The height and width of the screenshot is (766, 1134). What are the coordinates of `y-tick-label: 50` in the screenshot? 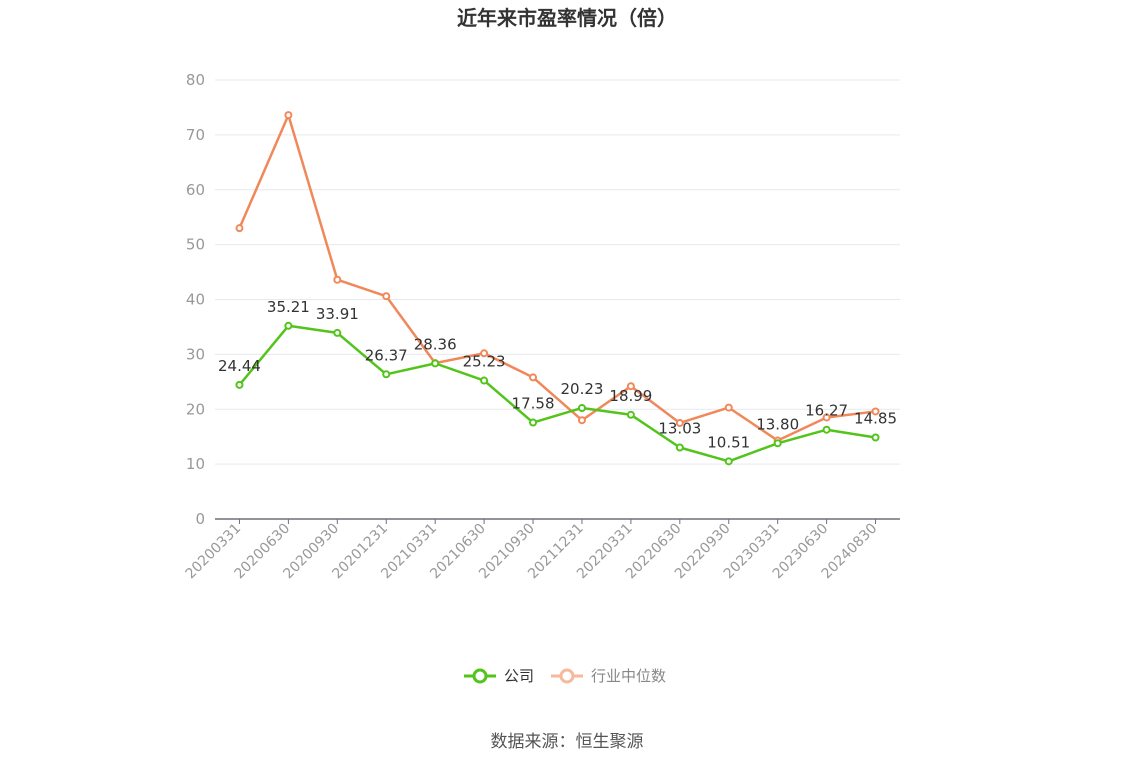 It's located at (195, 245).